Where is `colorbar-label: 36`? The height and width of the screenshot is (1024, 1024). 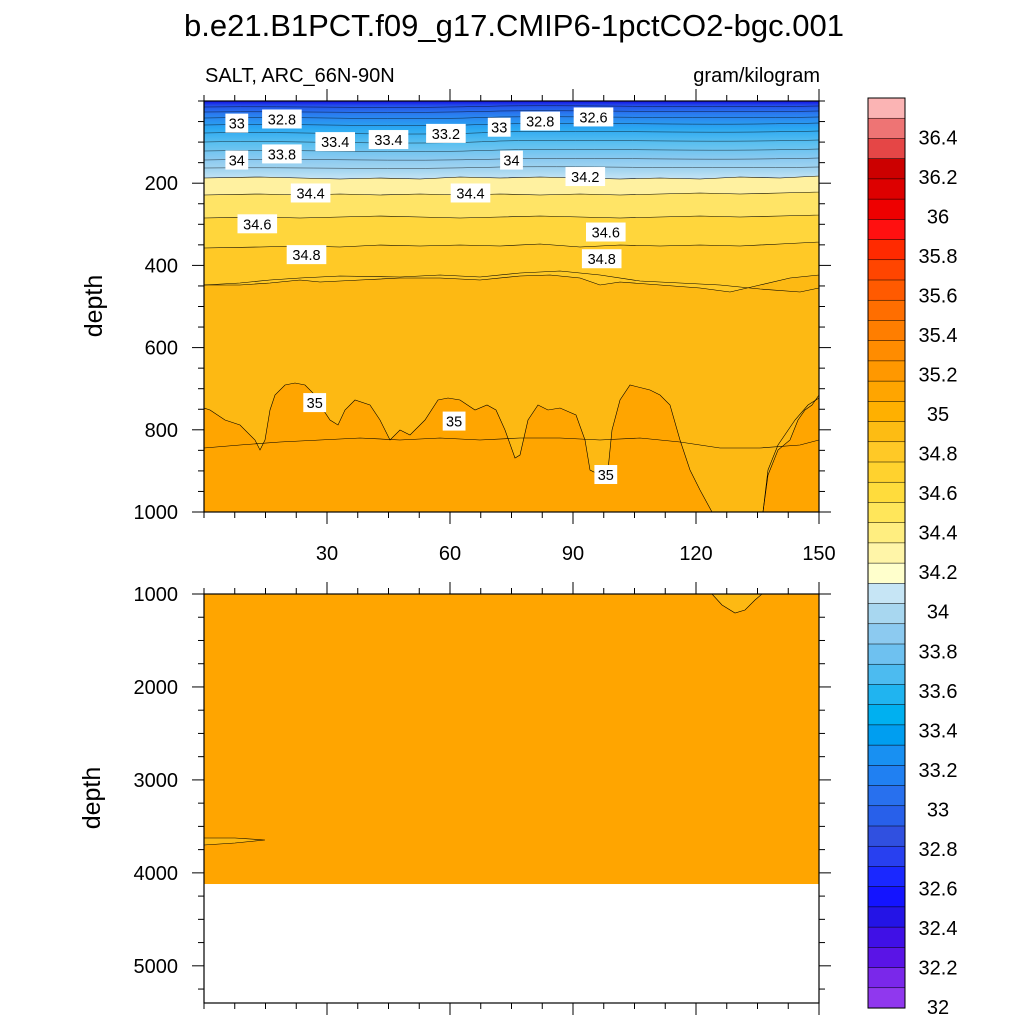
colorbar-label: 36 is located at coordinates (938, 217).